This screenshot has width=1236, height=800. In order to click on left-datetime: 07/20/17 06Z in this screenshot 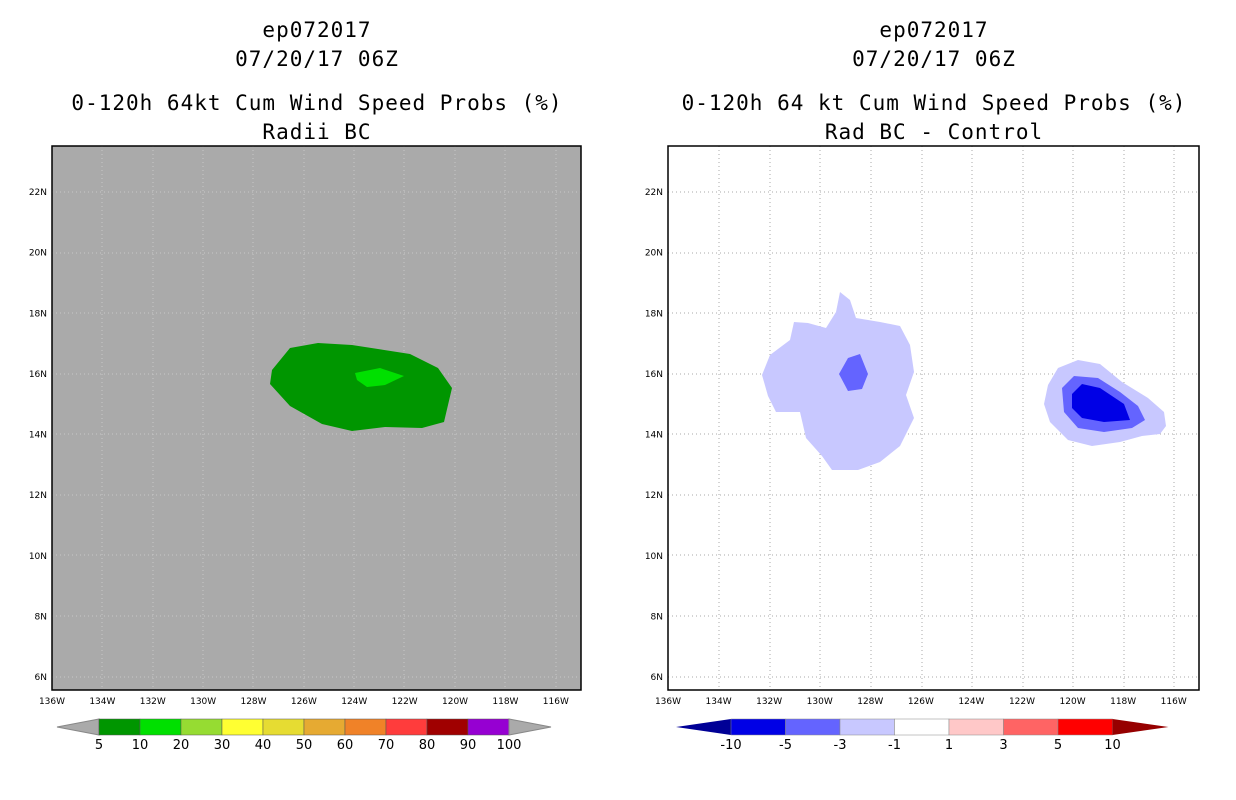, I will do `click(317, 59)`.